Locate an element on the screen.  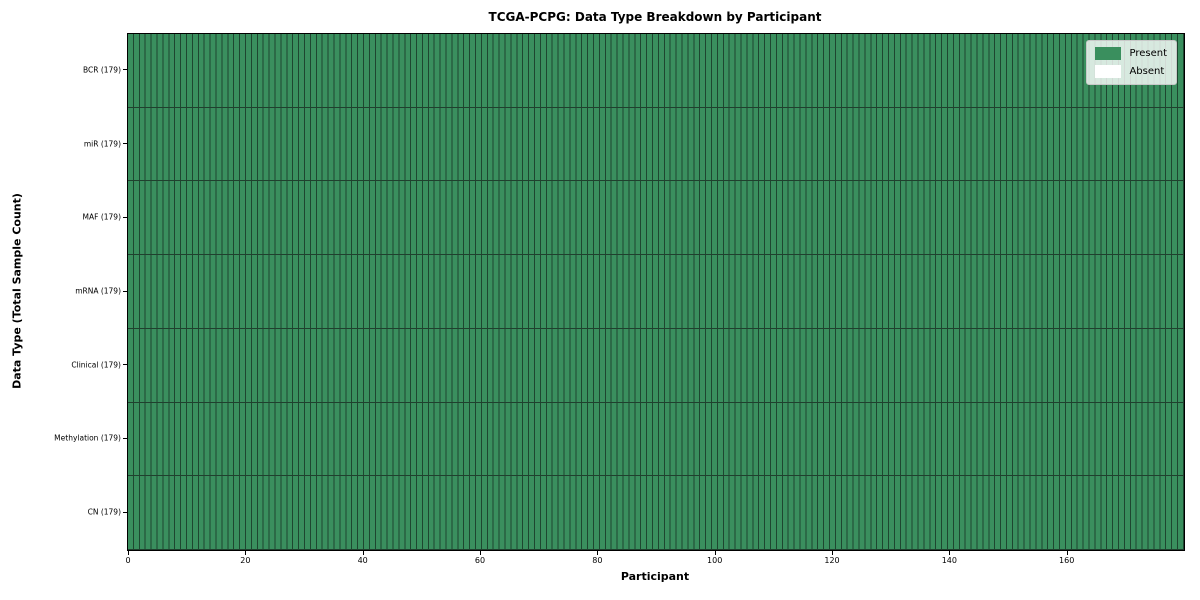
legend-label-present: Present is located at coordinates (1148, 53).